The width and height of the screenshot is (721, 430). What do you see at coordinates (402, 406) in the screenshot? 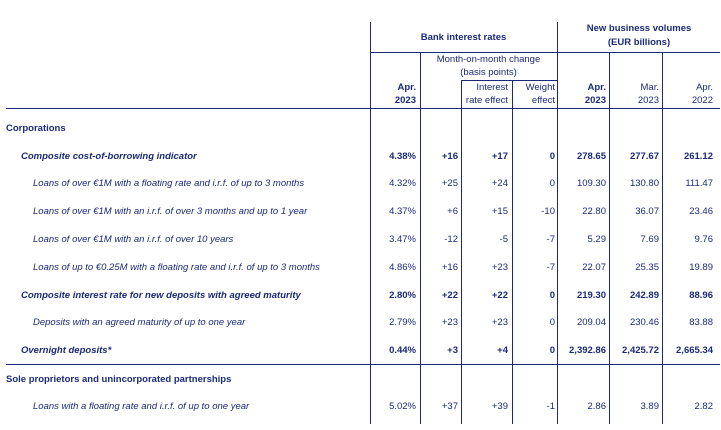
I see `table-cell: 5.02%` at bounding box center [402, 406].